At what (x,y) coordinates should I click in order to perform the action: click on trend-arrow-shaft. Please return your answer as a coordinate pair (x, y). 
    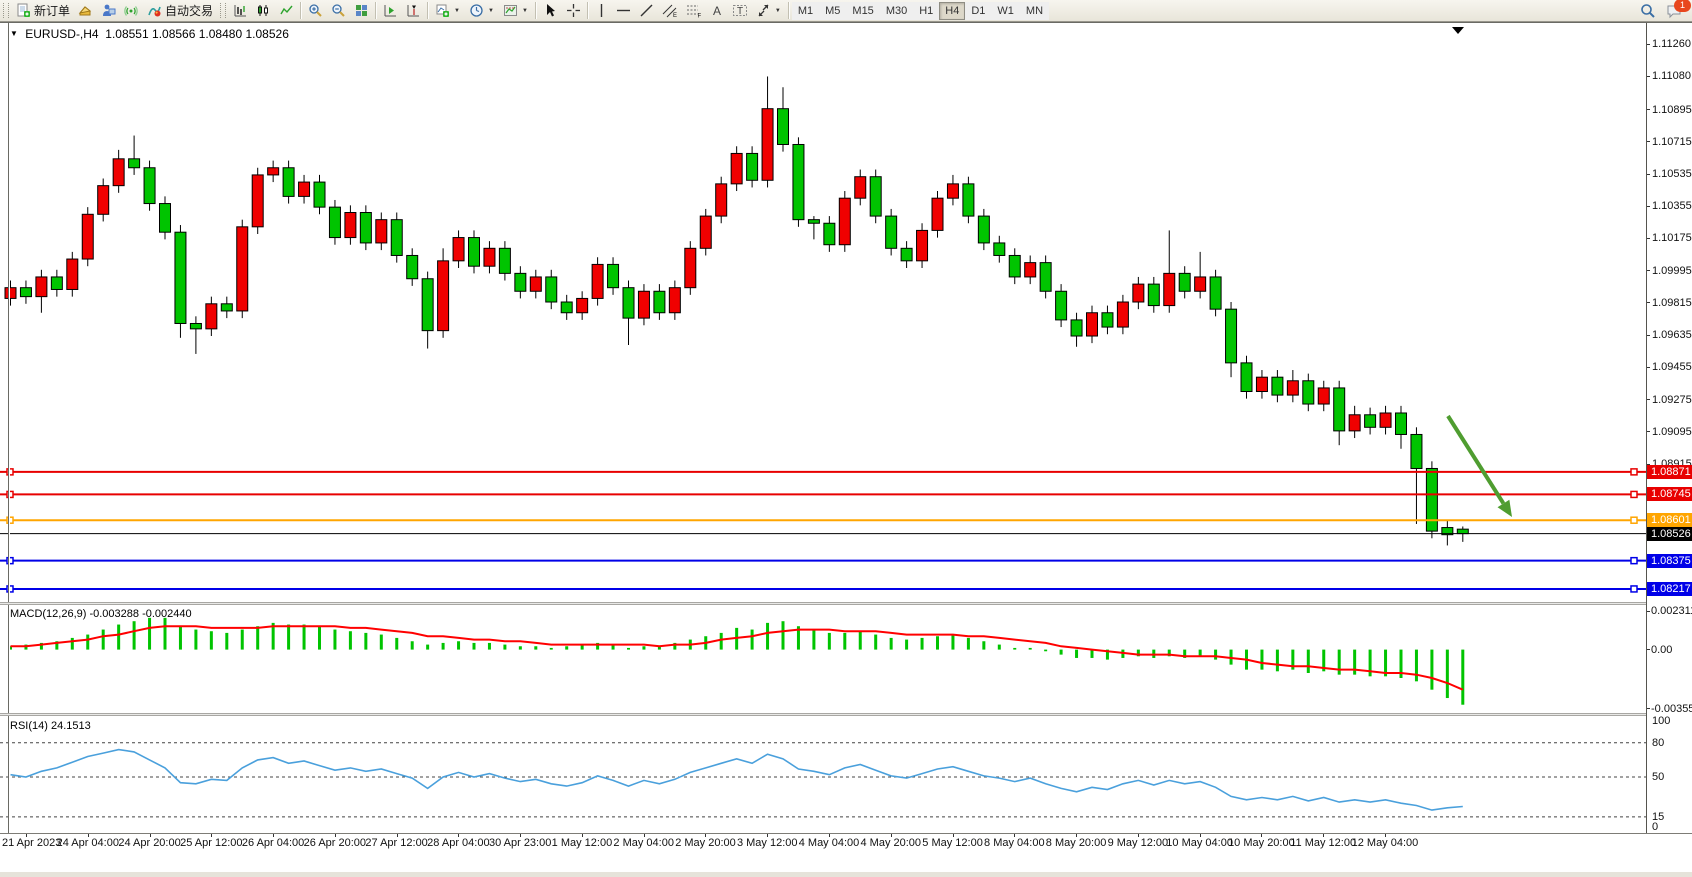
    Looking at the image, I should click on (1476, 459).